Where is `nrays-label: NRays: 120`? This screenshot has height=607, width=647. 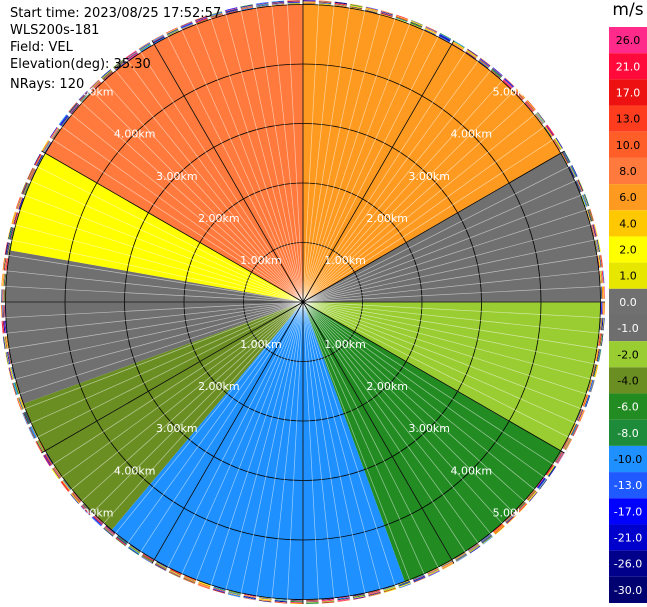
nrays-label: NRays: 120 is located at coordinates (47, 84).